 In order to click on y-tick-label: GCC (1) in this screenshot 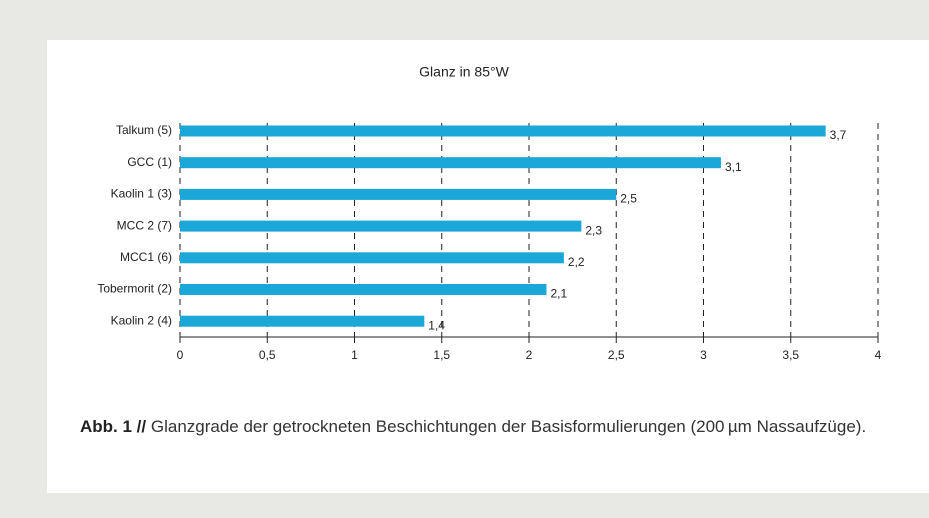, I will do `click(149, 162)`.